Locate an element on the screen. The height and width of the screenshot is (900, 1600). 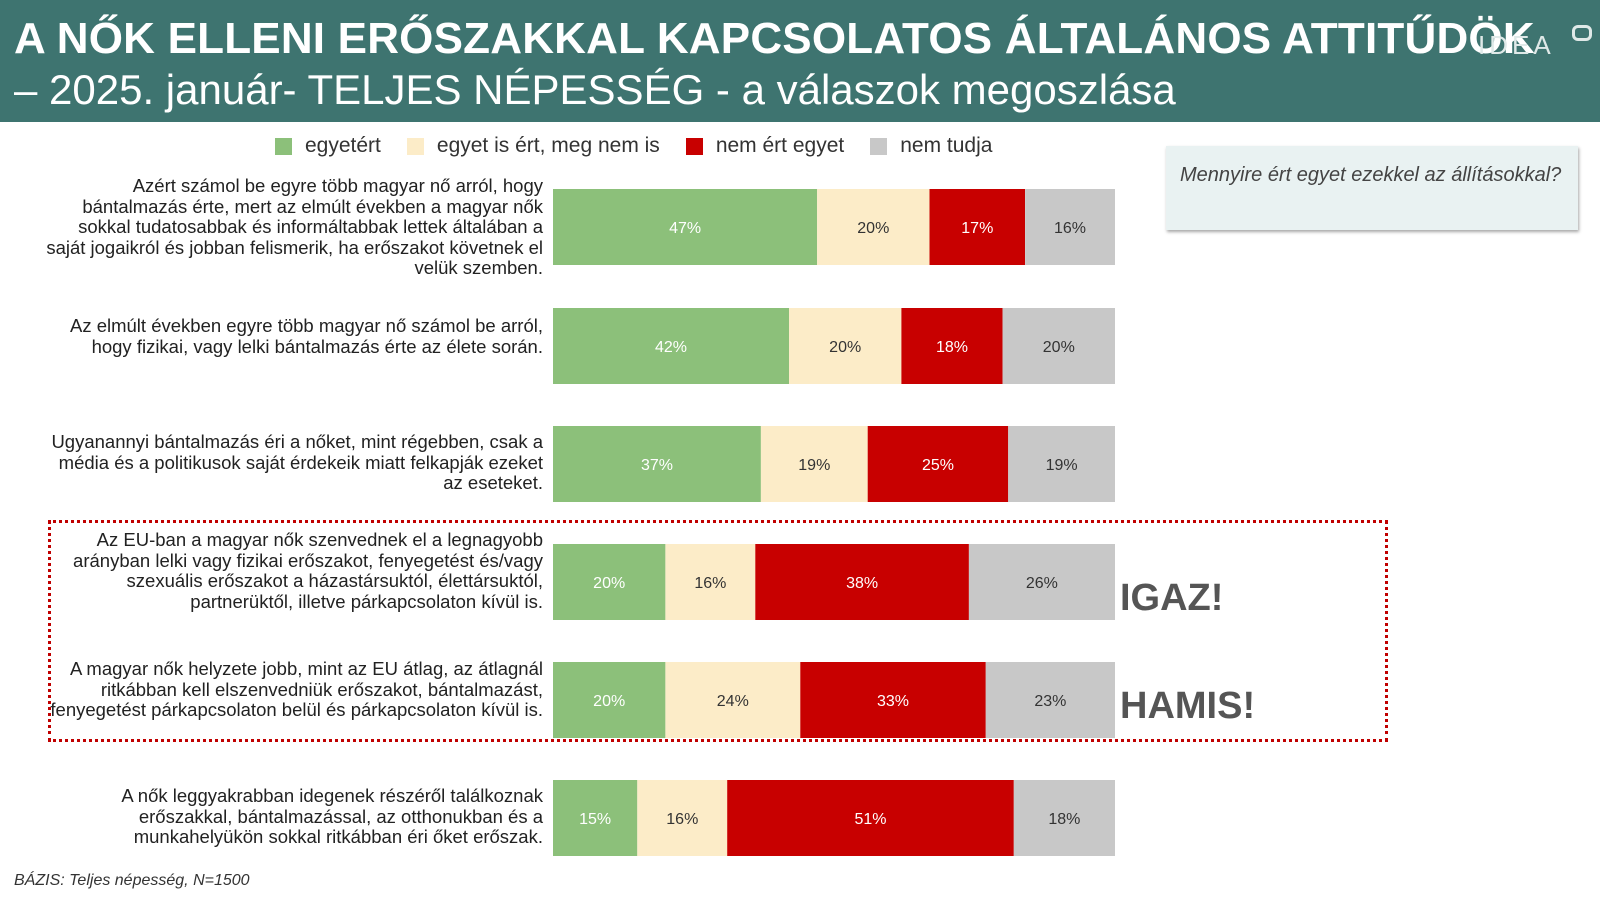
legend-item: egyet is ért, meg nem is is located at coordinates (533, 146).